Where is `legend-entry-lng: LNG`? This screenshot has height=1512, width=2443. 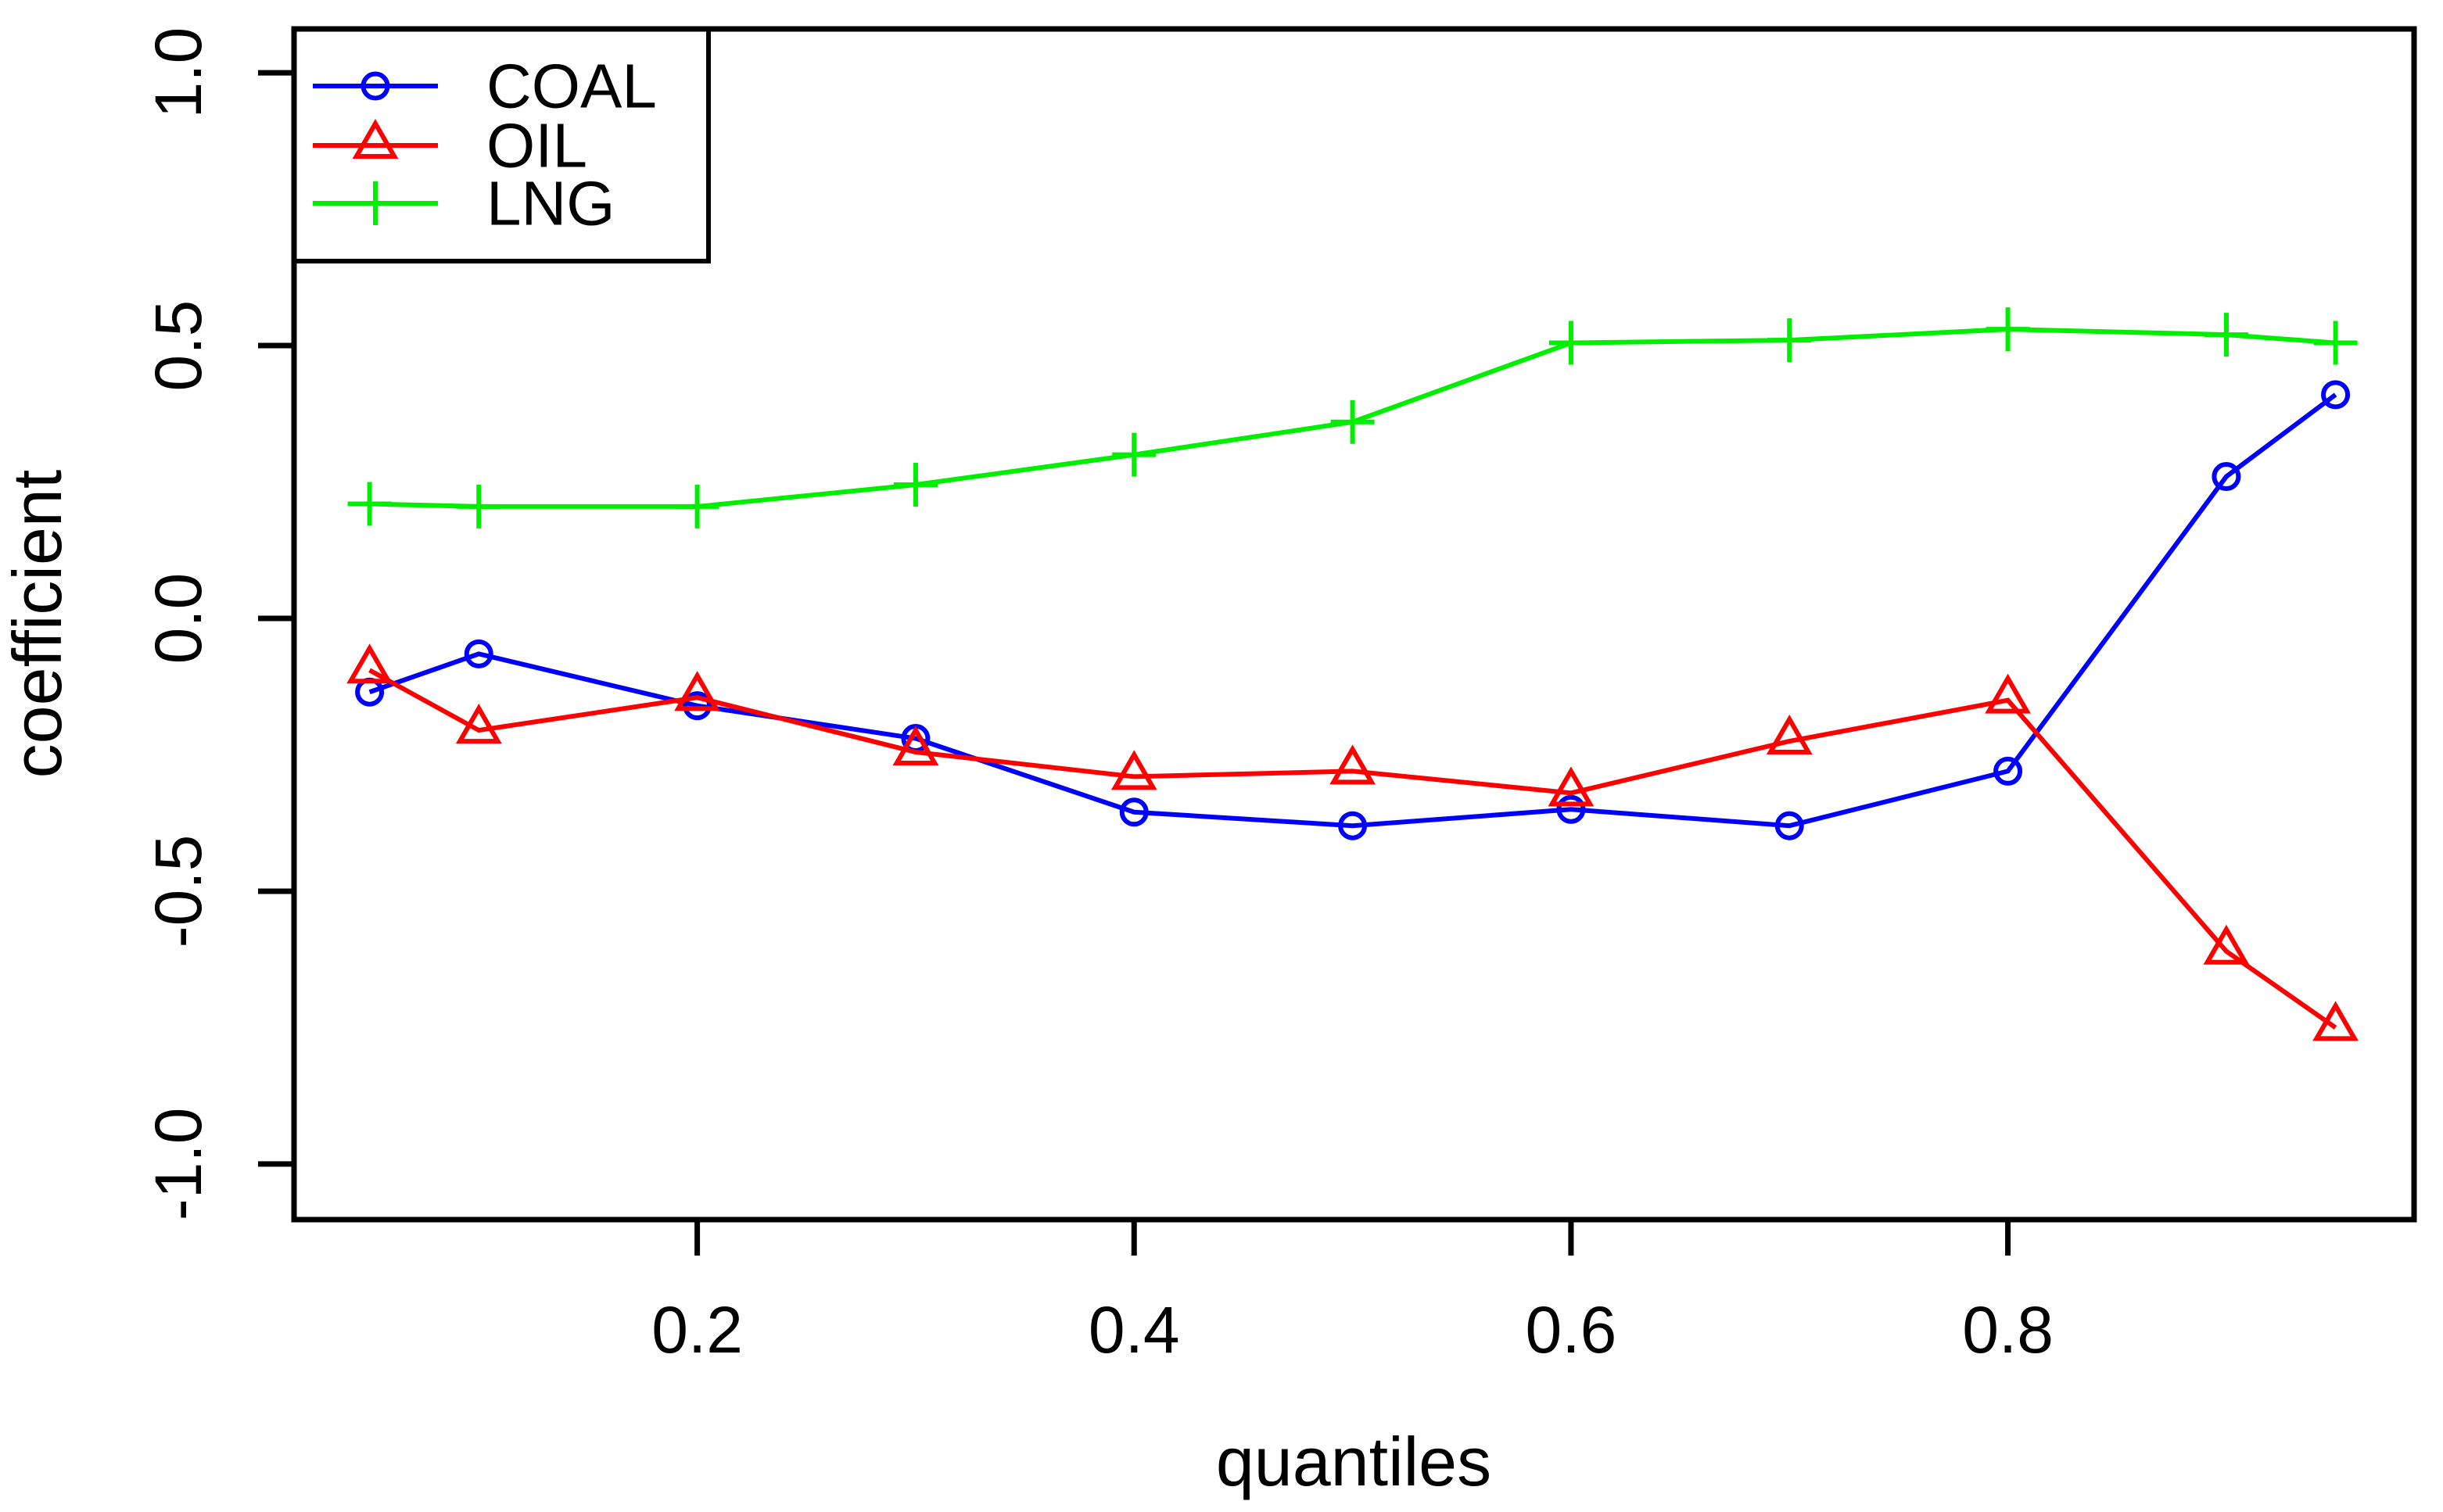
legend-entry-lng: LNG is located at coordinates (464, 203).